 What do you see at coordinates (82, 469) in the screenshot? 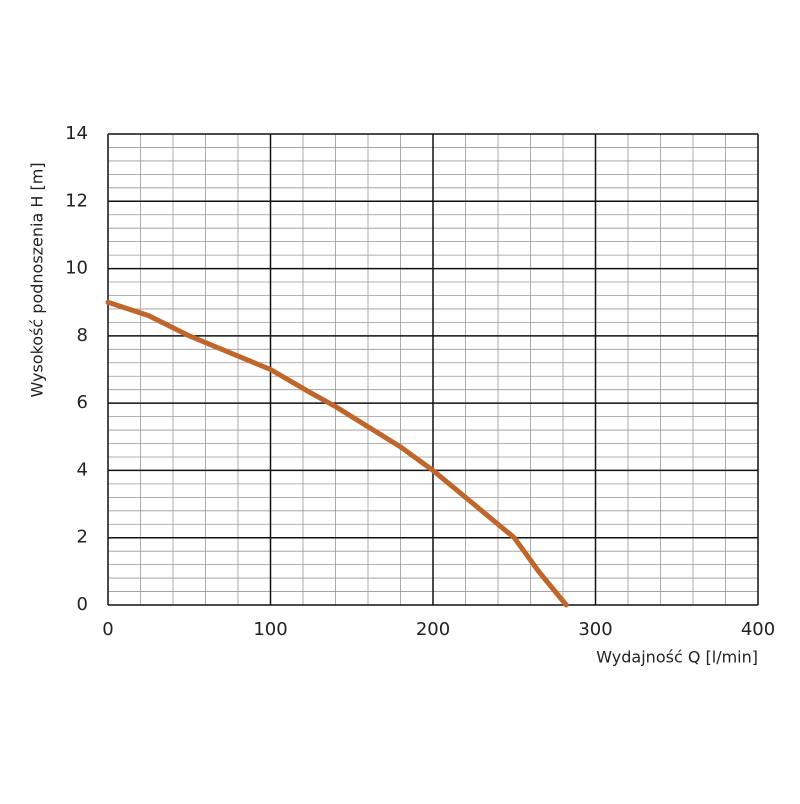
I see `y-tick-label: 4` at bounding box center [82, 469].